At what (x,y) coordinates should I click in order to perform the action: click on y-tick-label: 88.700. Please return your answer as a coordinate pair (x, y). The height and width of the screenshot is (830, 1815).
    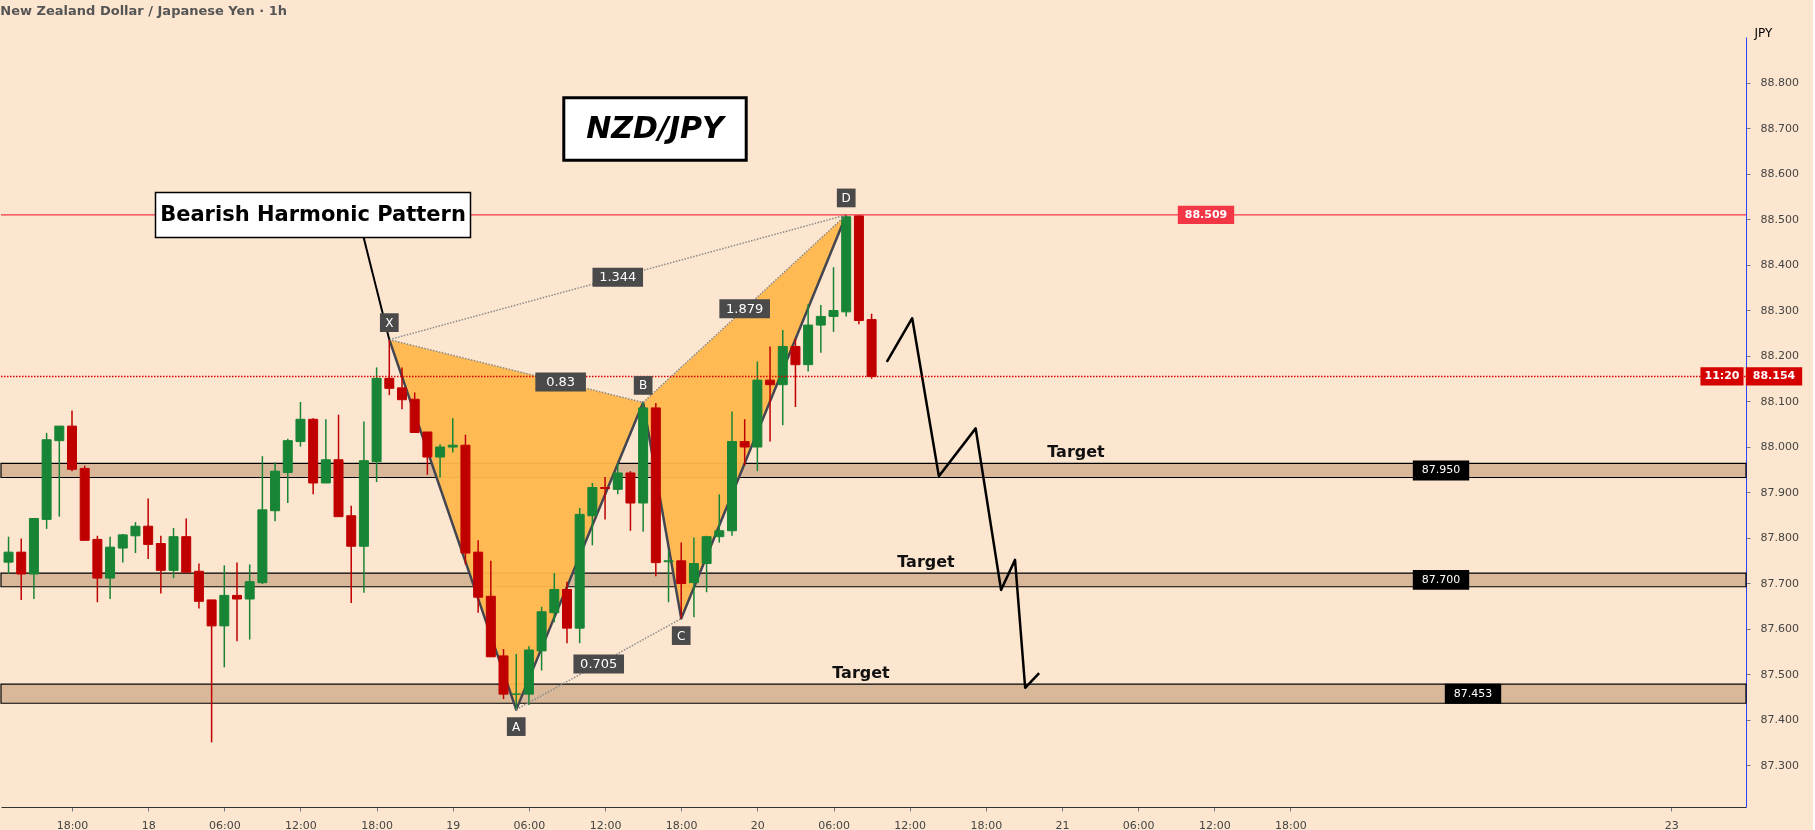
    Looking at the image, I should click on (1779, 128).